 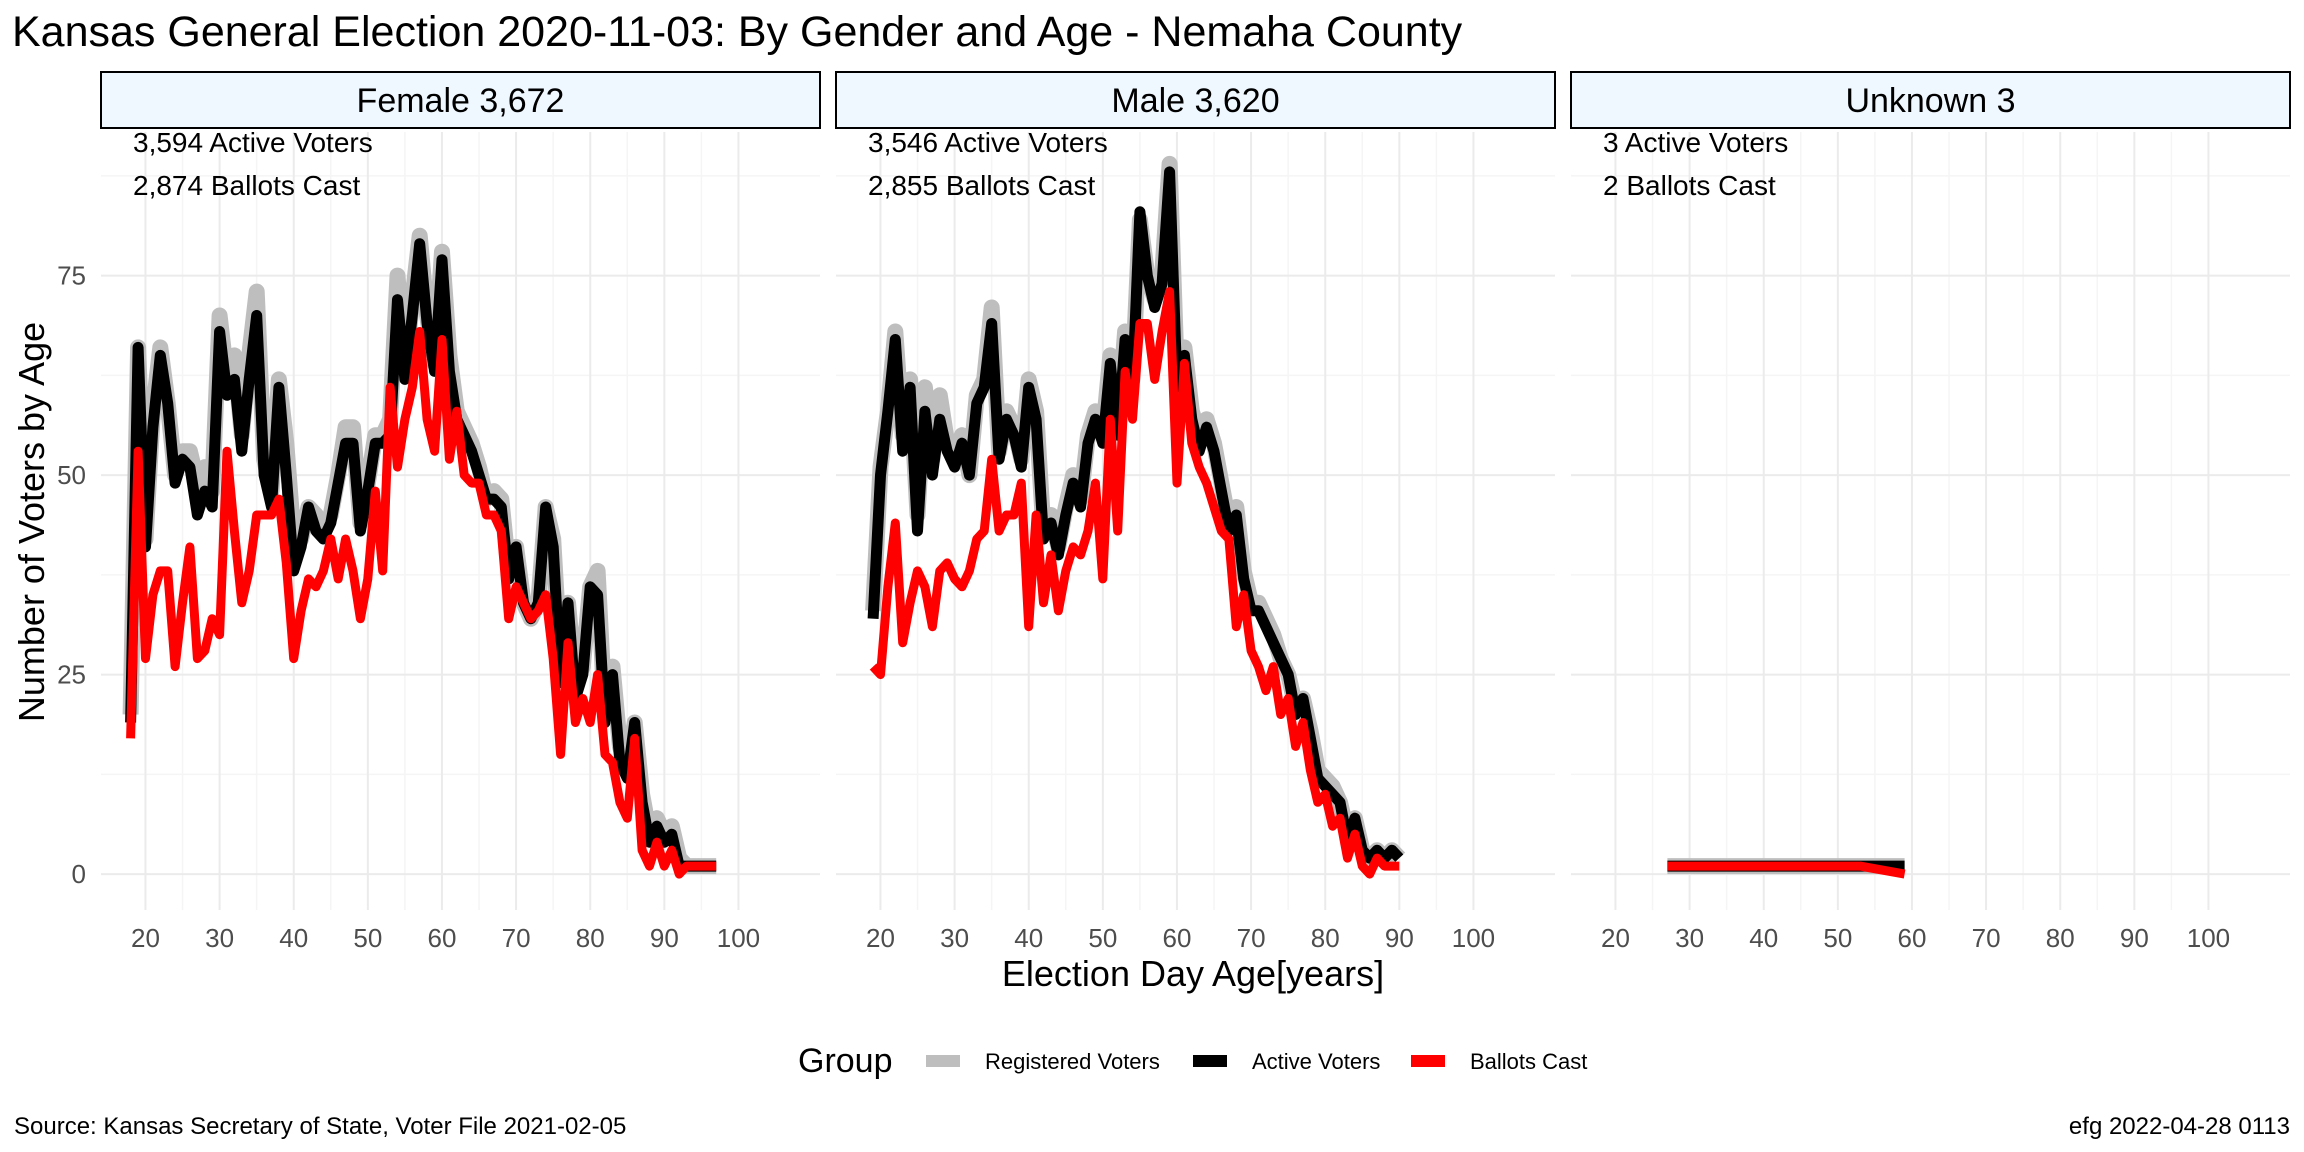 What do you see at coordinates (253, 142) in the screenshot?
I see `panel-annotation: 3,594 Active Voters` at bounding box center [253, 142].